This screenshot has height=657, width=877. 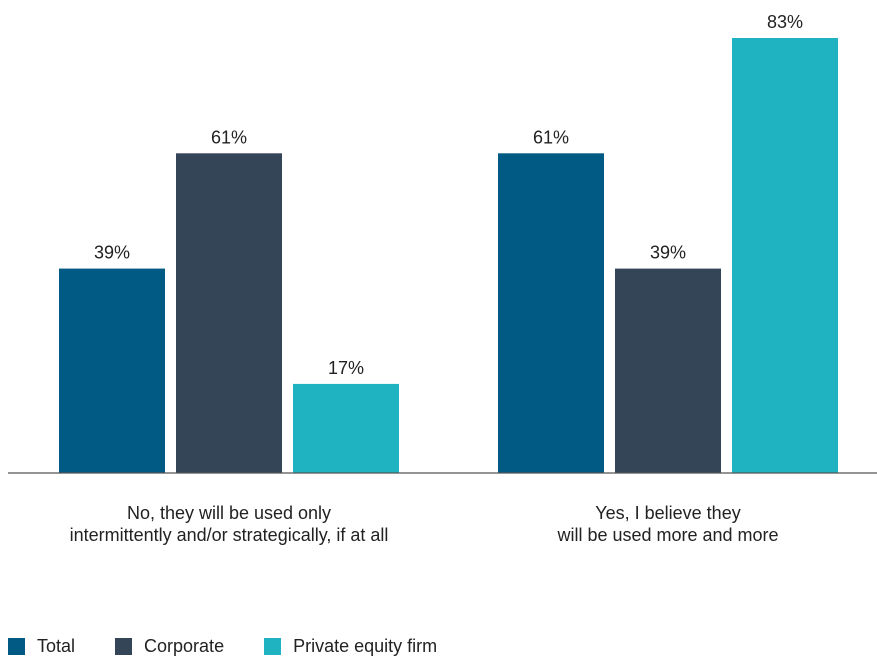 What do you see at coordinates (229, 313) in the screenshot?
I see `bar-corporate-no` at bounding box center [229, 313].